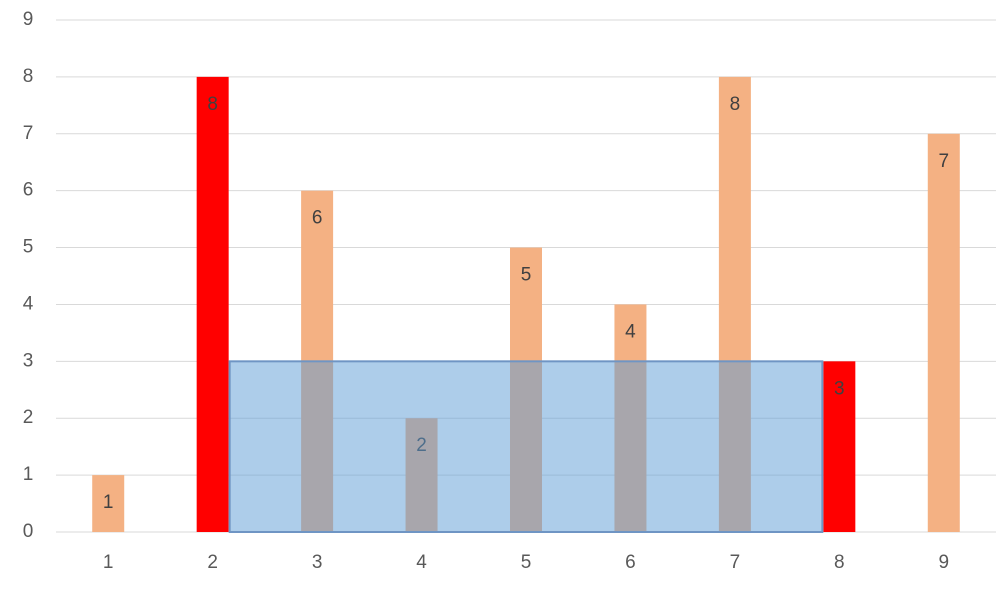 The height and width of the screenshot is (590, 1006). Describe the element at coordinates (28, 474) in the screenshot. I see `y-tick-label: 1` at that location.